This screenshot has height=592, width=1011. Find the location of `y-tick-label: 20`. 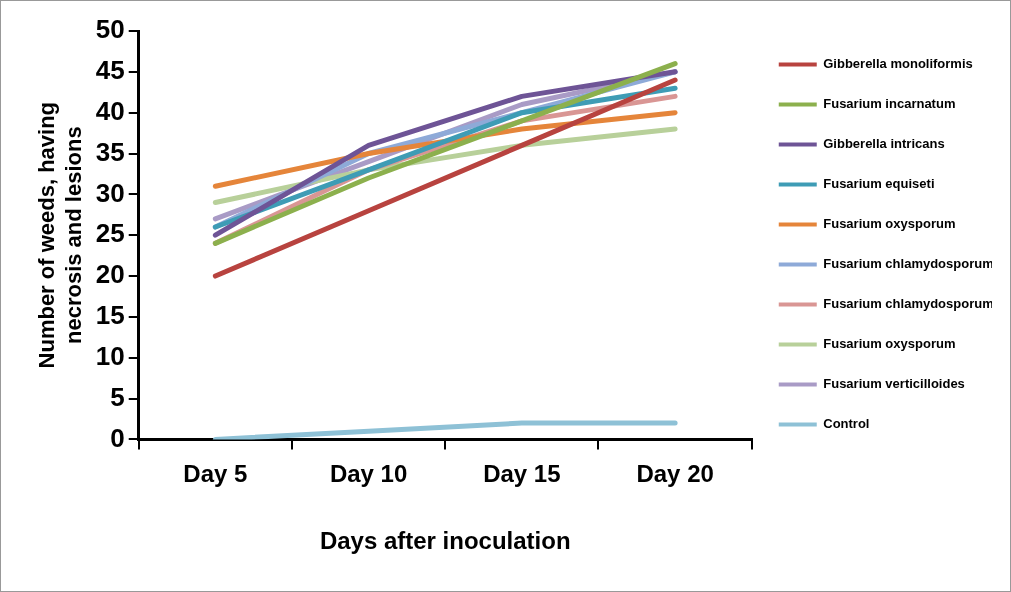

y-tick-label: 20 is located at coordinates (110, 274).